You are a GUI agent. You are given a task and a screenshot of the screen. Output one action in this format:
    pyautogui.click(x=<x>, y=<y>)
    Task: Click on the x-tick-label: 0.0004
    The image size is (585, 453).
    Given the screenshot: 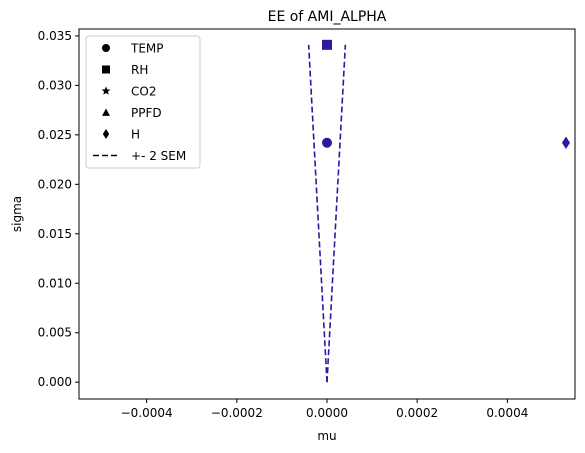 What is the action you would take?
    pyautogui.click(x=507, y=413)
    